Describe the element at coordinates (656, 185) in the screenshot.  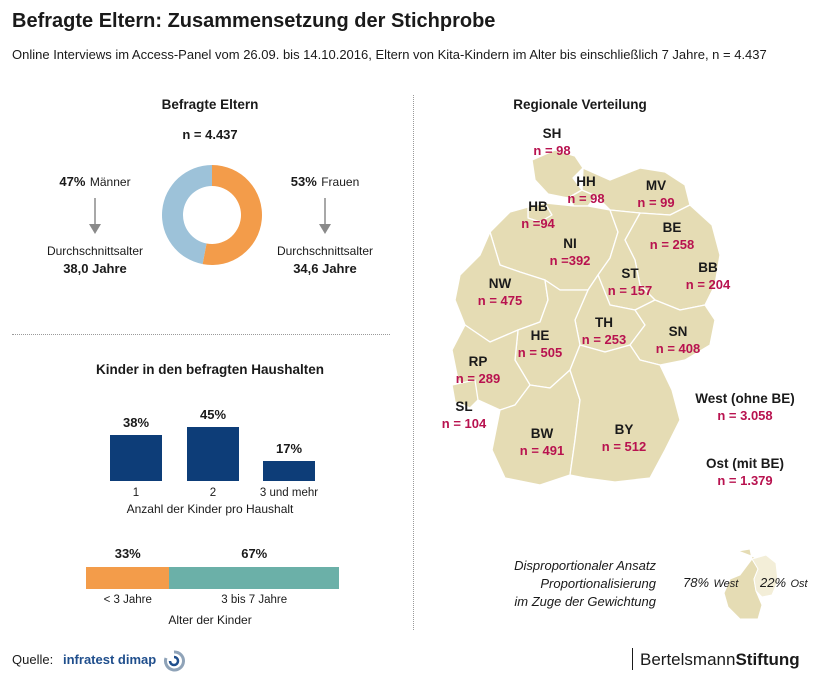
I see `map-state-code-mv: MV` at that location.